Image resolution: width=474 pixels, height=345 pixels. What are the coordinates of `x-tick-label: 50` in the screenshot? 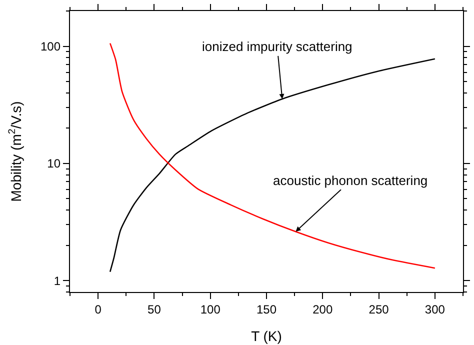 It's located at (155, 309).